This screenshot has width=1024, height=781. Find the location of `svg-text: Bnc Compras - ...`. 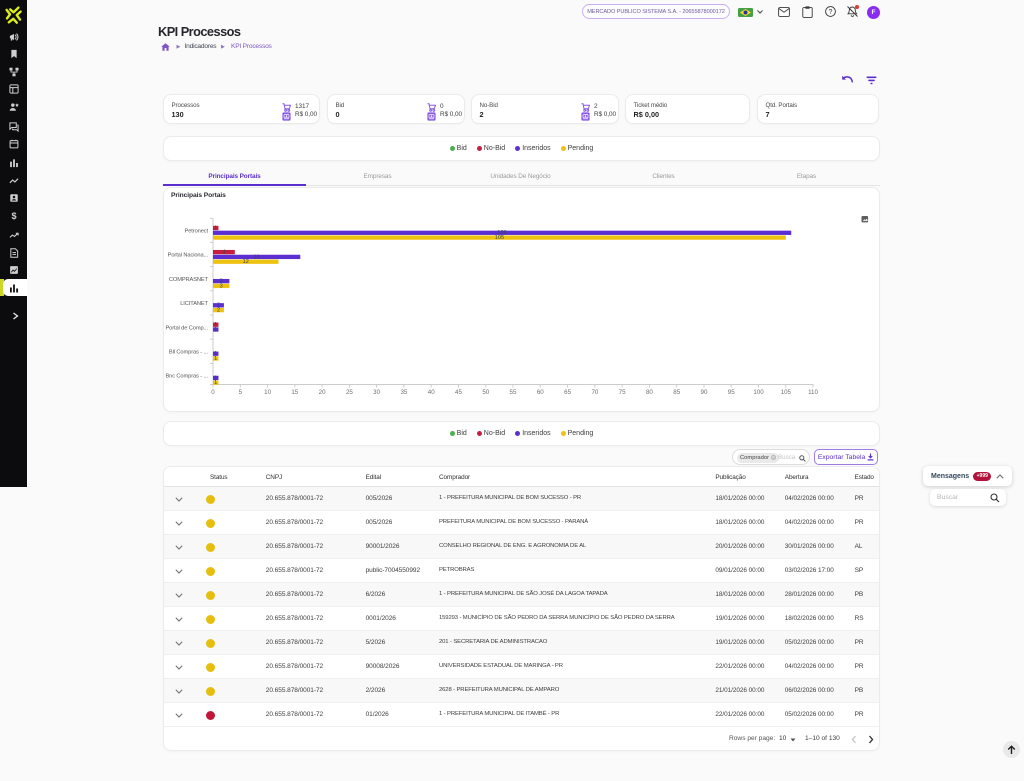

svg-text: Bnc Compras - ... is located at coordinates (186, 377).